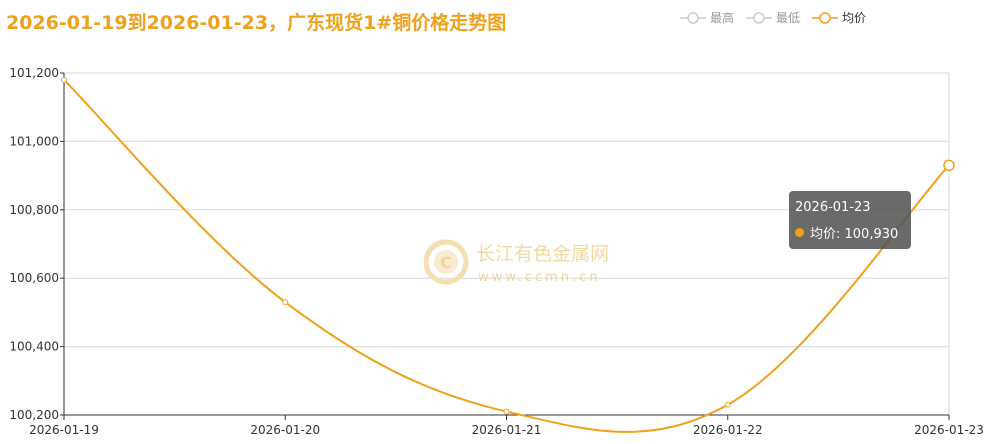  What do you see at coordinates (34, 141) in the screenshot?
I see `y-tick-label: 101,000` at bounding box center [34, 141].